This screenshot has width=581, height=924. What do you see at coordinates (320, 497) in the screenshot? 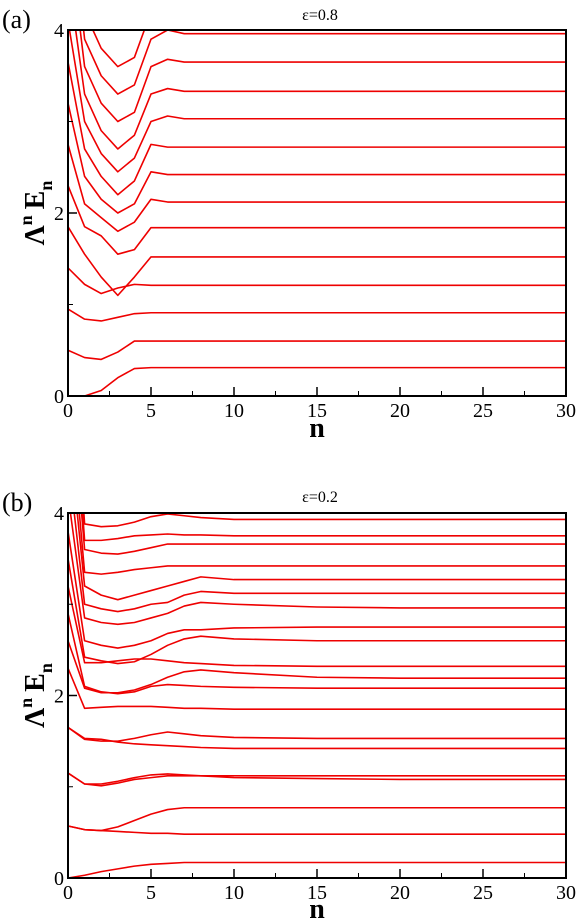
I see `chart-title: ε=0.2` at bounding box center [320, 497].